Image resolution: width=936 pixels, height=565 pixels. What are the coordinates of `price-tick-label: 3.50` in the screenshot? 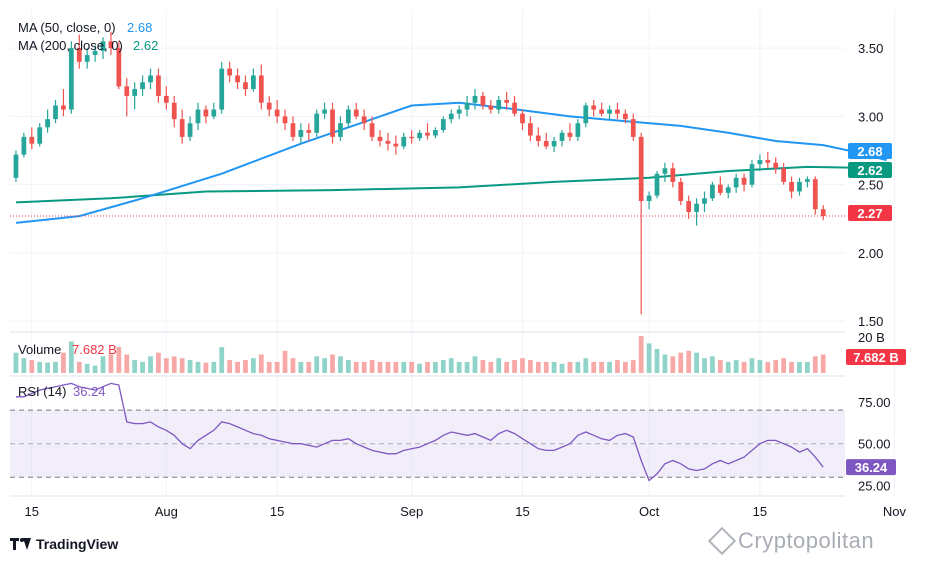 It's located at (870, 48).